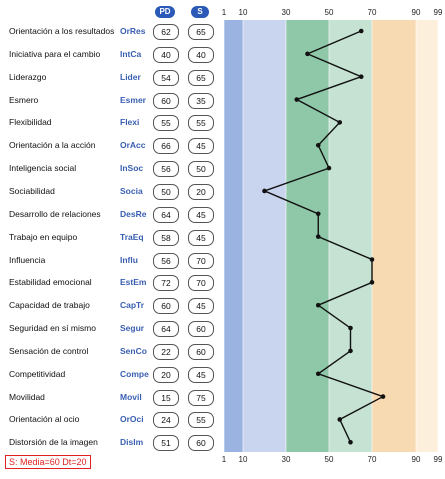  What do you see at coordinates (110, 238) in the screenshot?
I see `trait-row: Trabajo en equipo TraEq 58 45` at bounding box center [110, 238].